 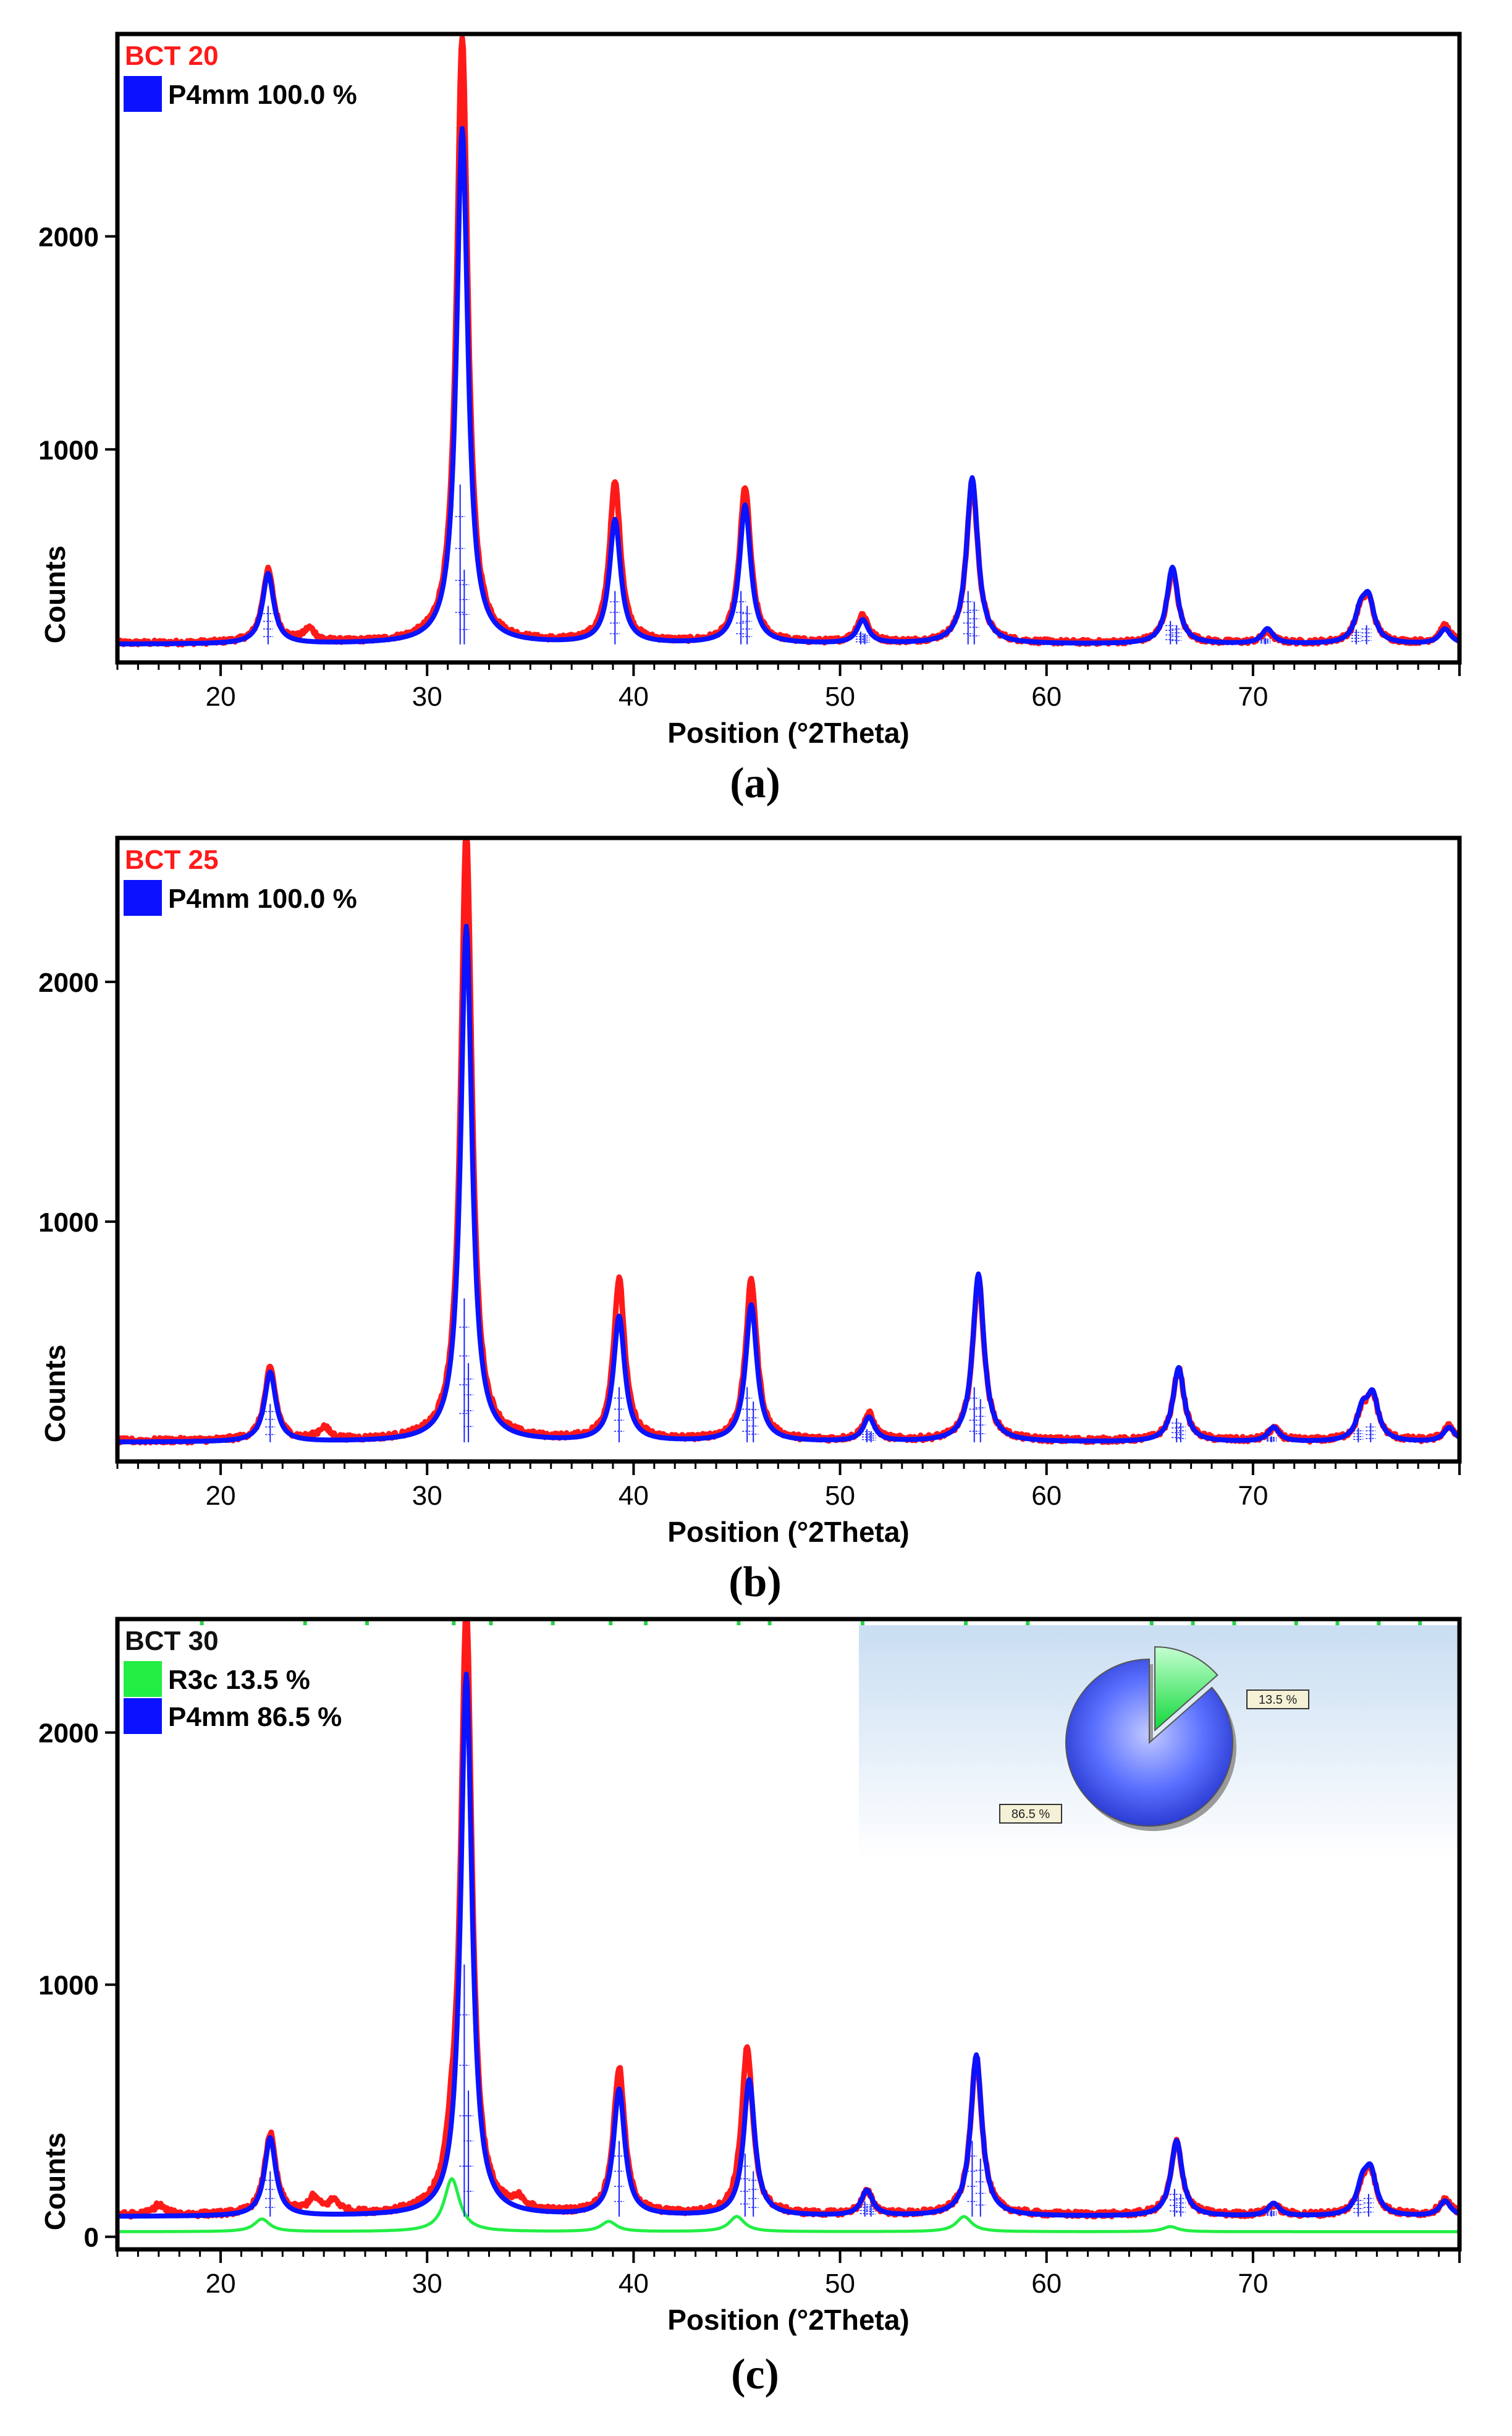 What do you see at coordinates (756, 1582) in the screenshot?
I see `panel-caption: (b)` at bounding box center [756, 1582].